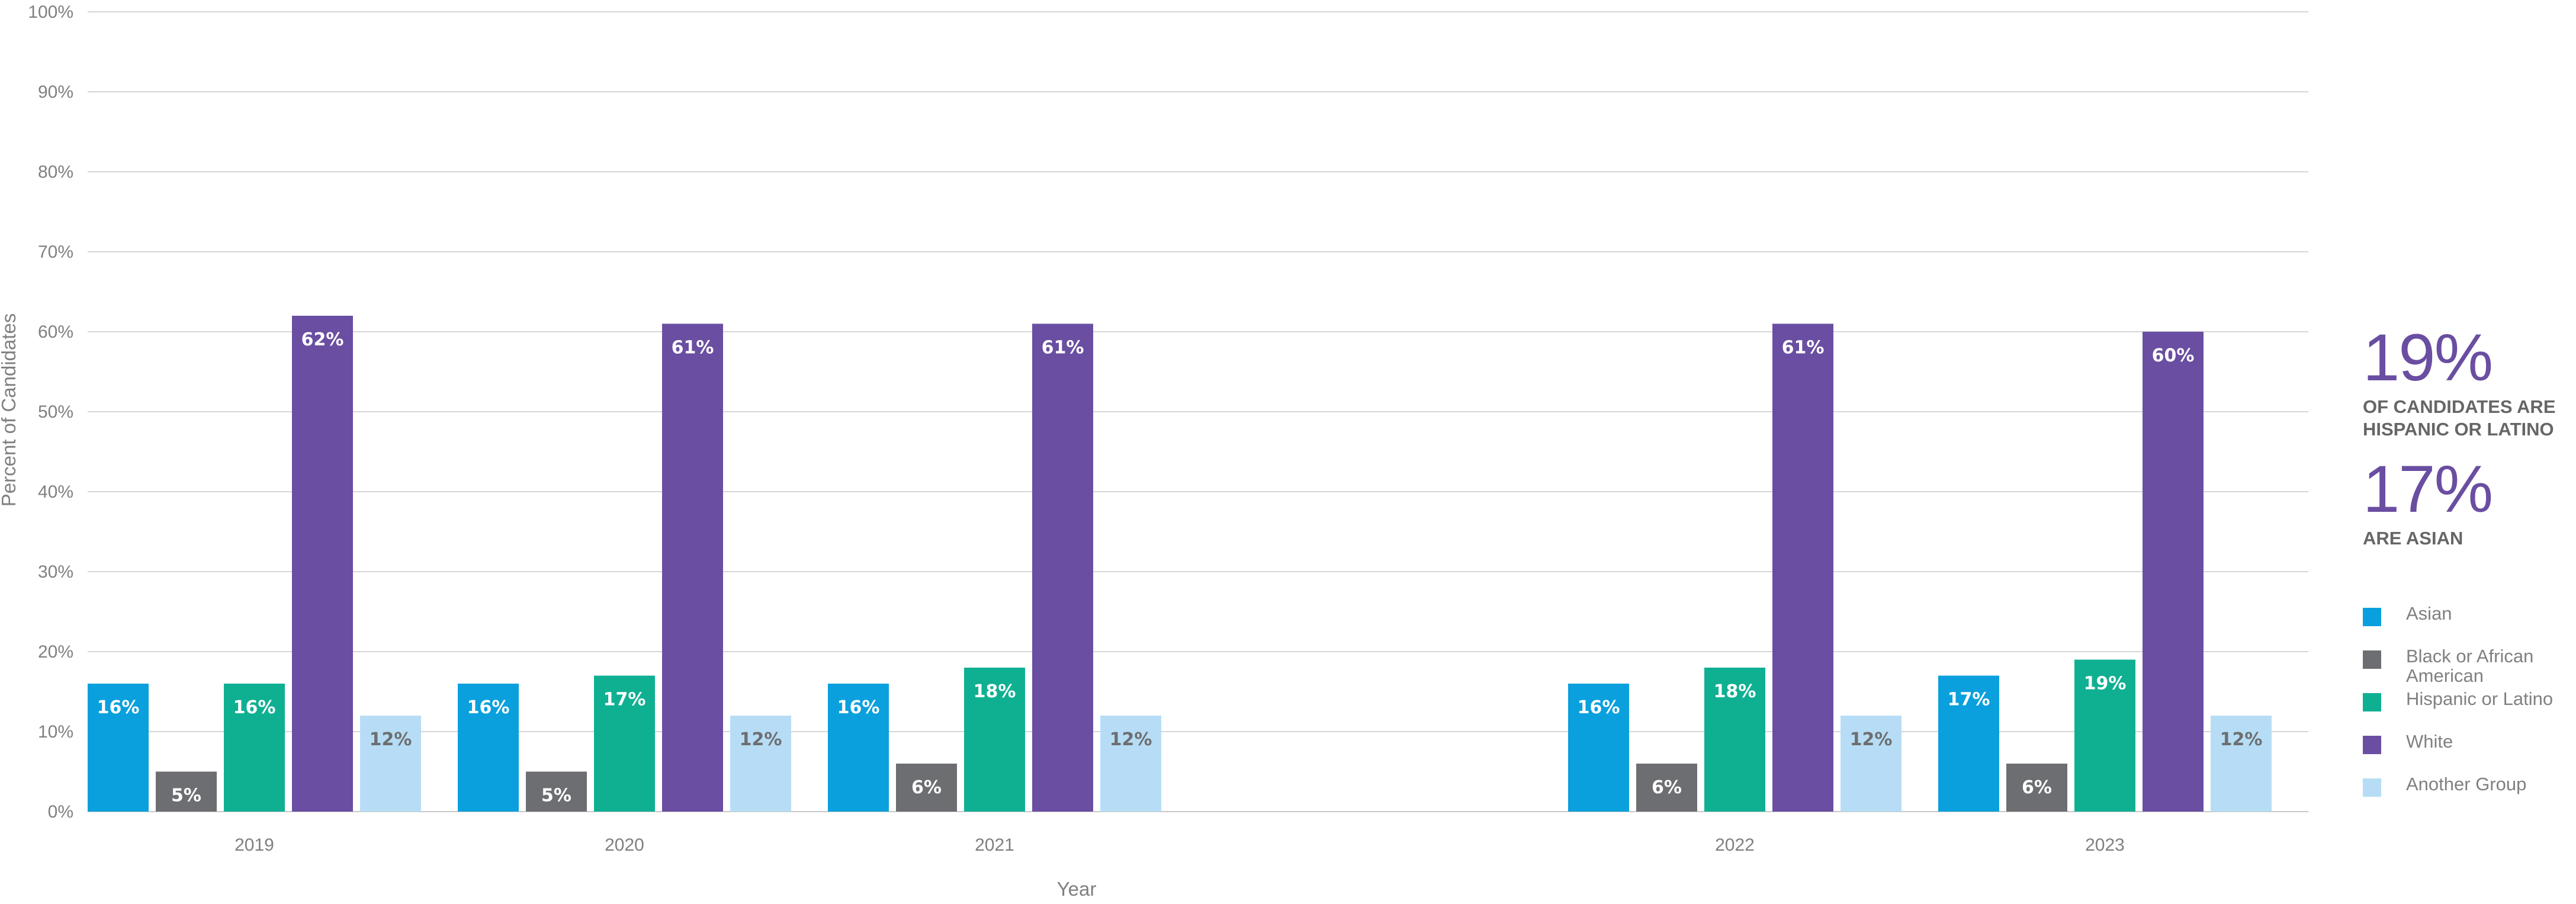 The image size is (2576, 904). I want to click on legend-item-hispanic: Hispanic or Latino, so click(2469, 710).